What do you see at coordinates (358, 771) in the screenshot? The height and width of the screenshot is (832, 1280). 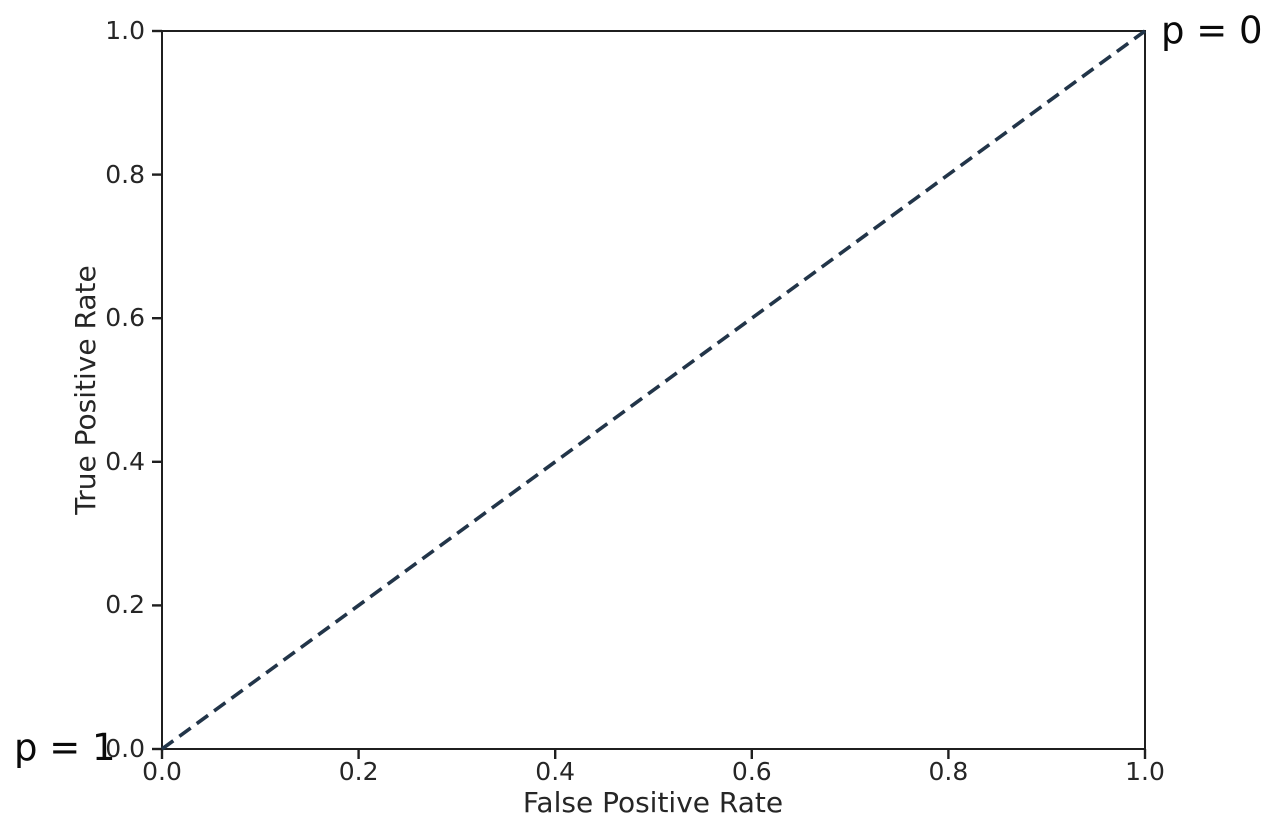 I see `x-tick-label: 0.2` at bounding box center [358, 771].